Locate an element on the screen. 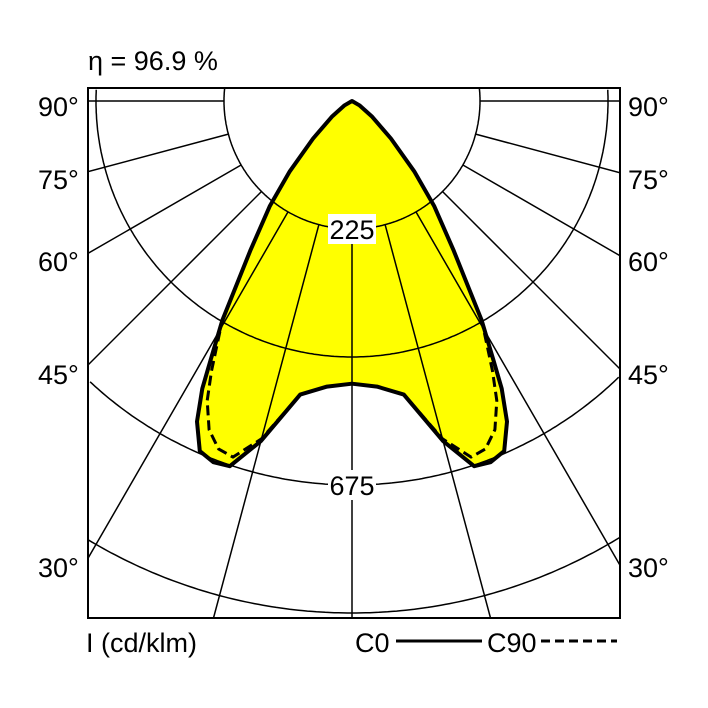  radial-line-45-left is located at coordinates (175, 278).